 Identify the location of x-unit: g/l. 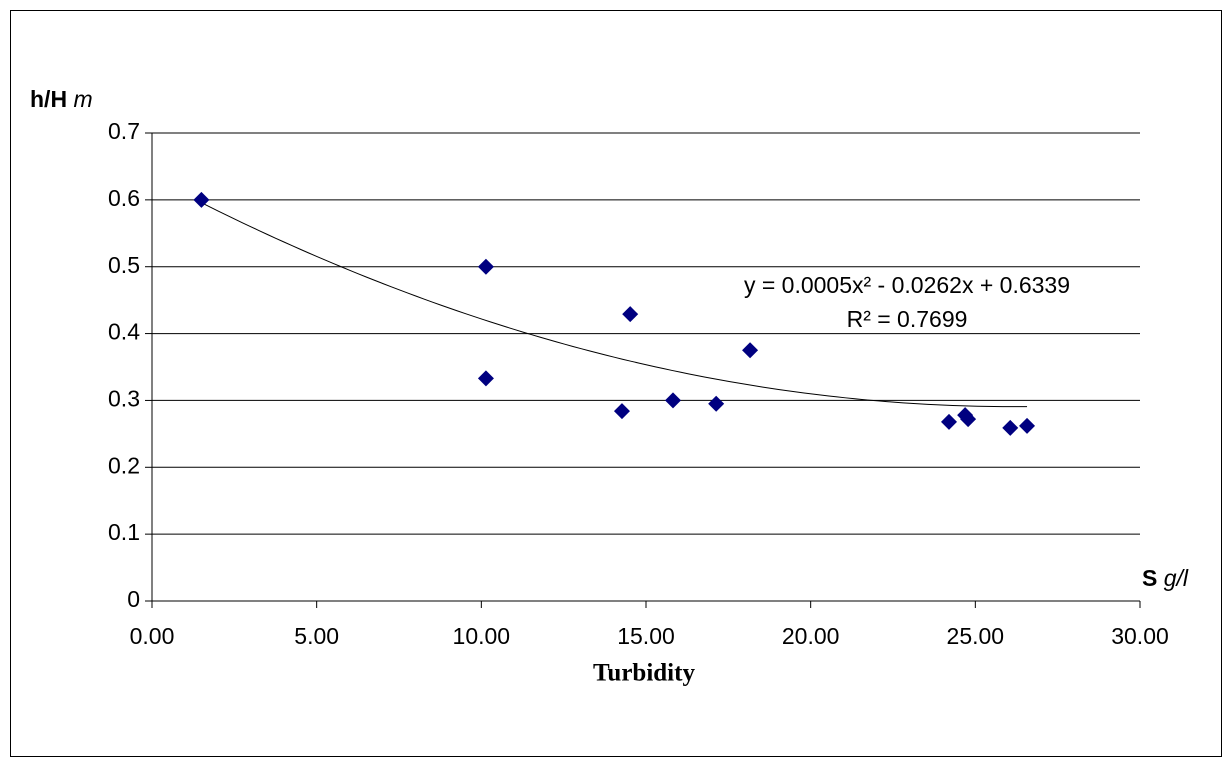
(1176, 578).